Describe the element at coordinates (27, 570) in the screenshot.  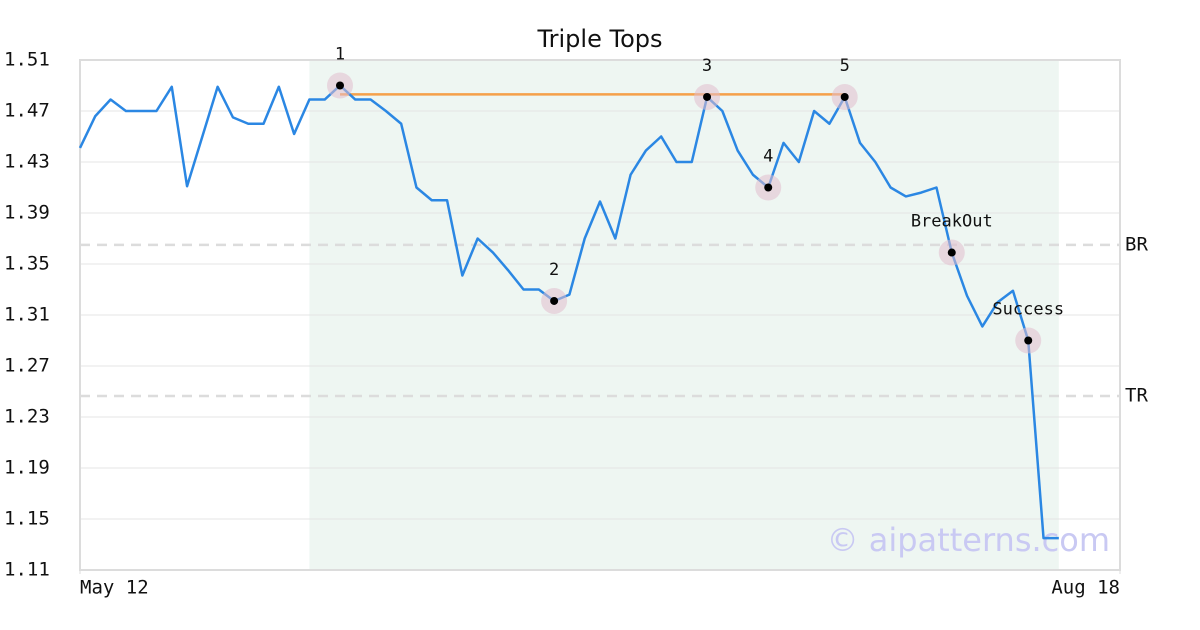
I see `y-tick-label: 1.11` at that location.